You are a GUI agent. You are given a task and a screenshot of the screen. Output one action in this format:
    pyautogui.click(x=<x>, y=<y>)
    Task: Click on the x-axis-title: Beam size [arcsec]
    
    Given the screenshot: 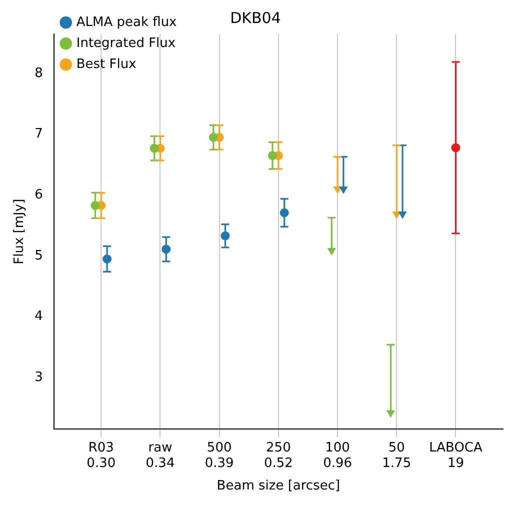 What is the action you would take?
    pyautogui.click(x=278, y=486)
    